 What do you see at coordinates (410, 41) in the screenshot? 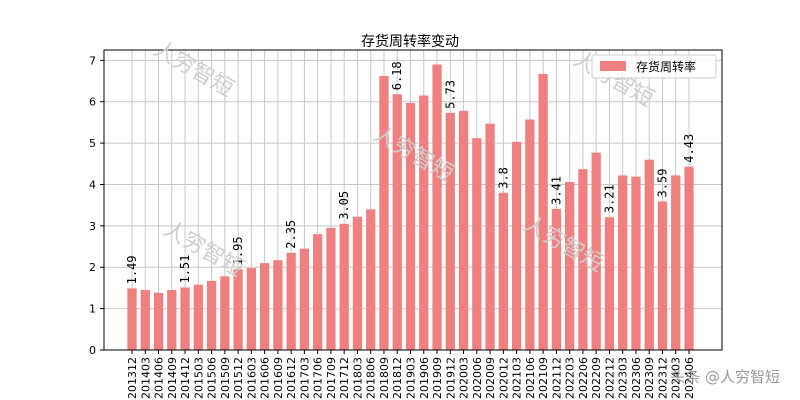
I see `chart-title: 存货周转率变动` at bounding box center [410, 41].